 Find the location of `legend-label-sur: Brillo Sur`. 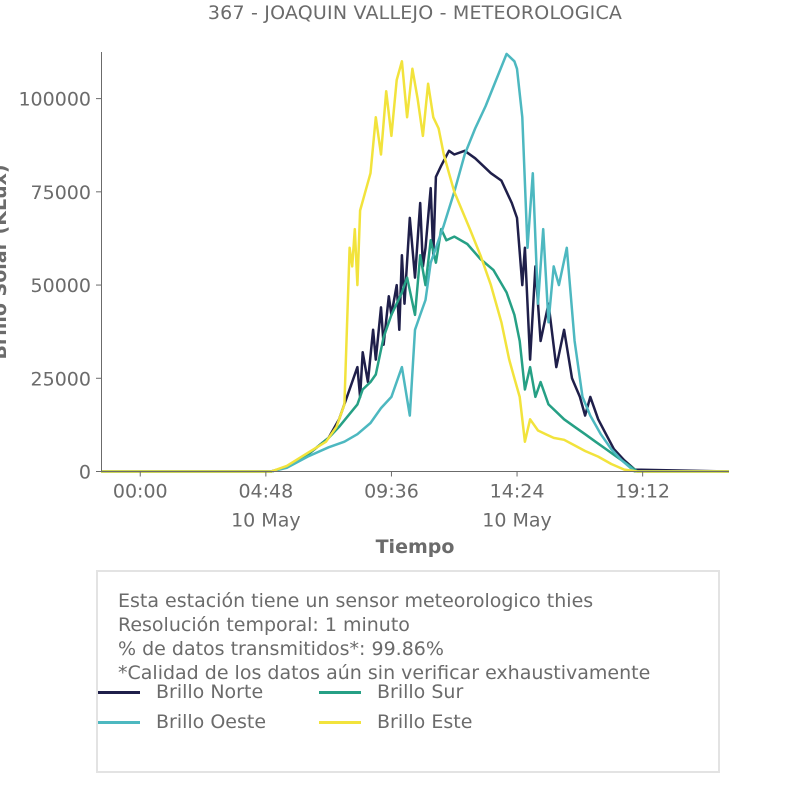

legend-label-sur: Brillo Sur is located at coordinates (420, 692).